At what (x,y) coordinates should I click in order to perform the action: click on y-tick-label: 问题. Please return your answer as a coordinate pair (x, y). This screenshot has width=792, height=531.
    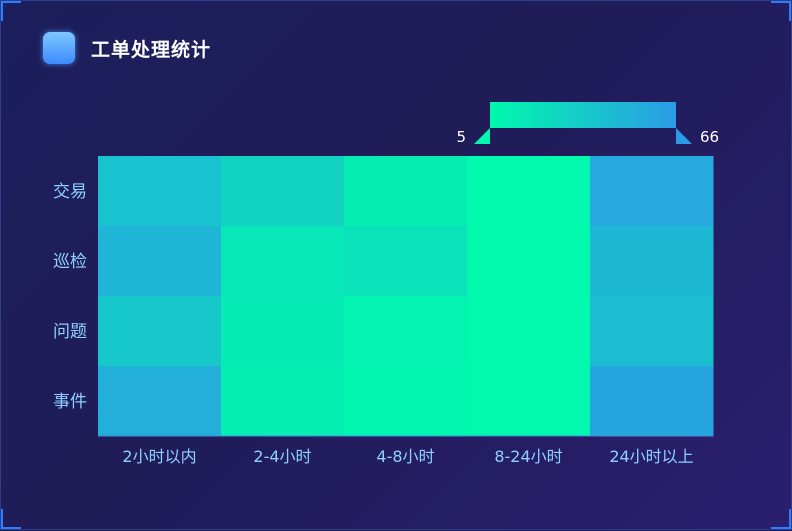
    Looking at the image, I should click on (70, 332).